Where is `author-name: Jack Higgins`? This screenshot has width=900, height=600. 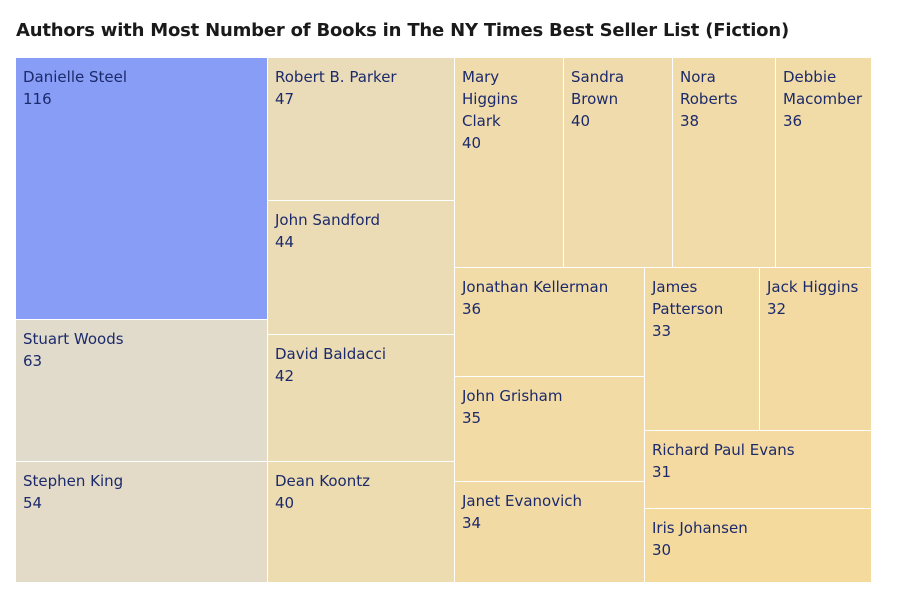 author-name: Jack Higgins is located at coordinates (813, 287).